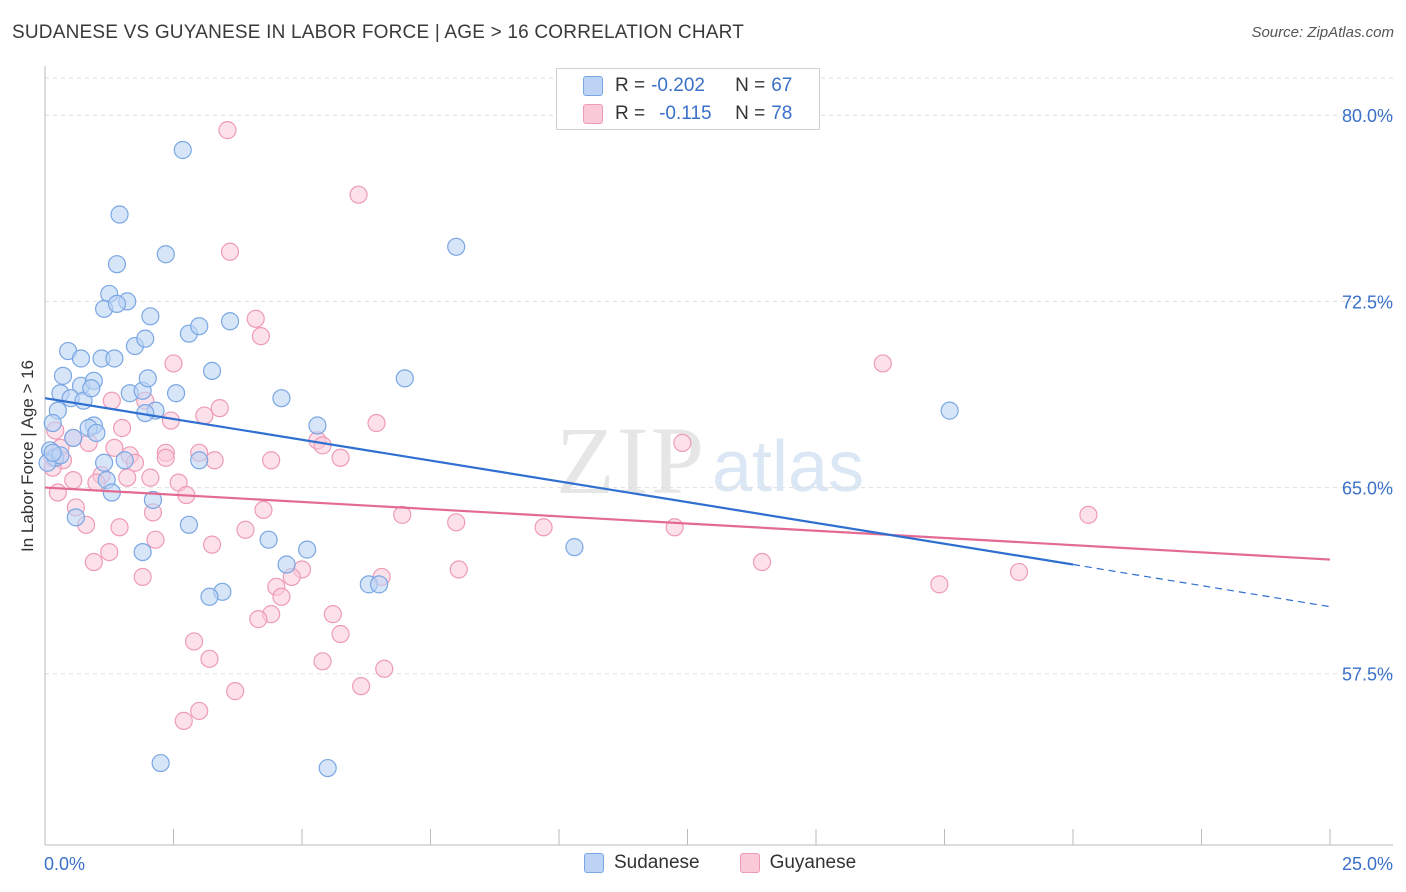  What do you see at coordinates (1322, 32) in the screenshot?
I see `chart-source: Source: ZipAtlas.com` at bounding box center [1322, 32].